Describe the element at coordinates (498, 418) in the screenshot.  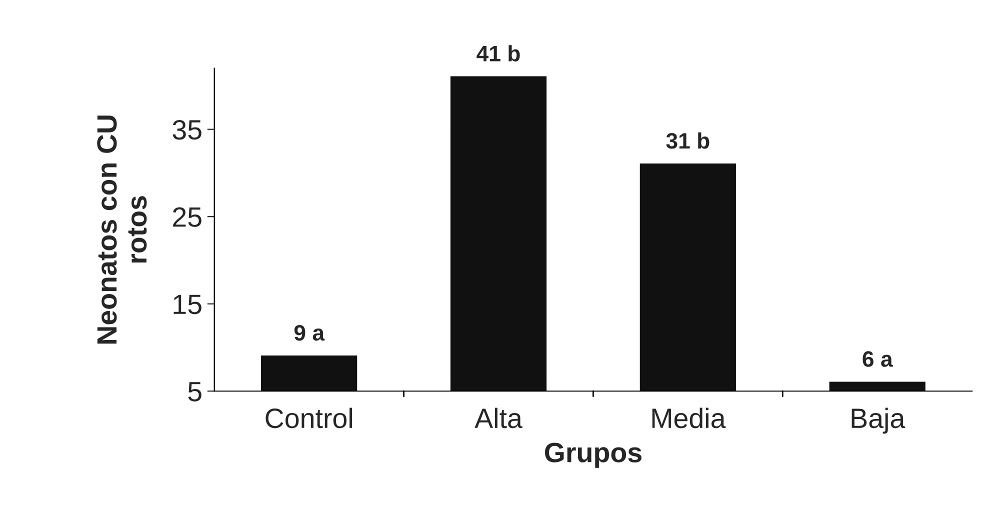
I see `x-tick-label: Alta` at that location.